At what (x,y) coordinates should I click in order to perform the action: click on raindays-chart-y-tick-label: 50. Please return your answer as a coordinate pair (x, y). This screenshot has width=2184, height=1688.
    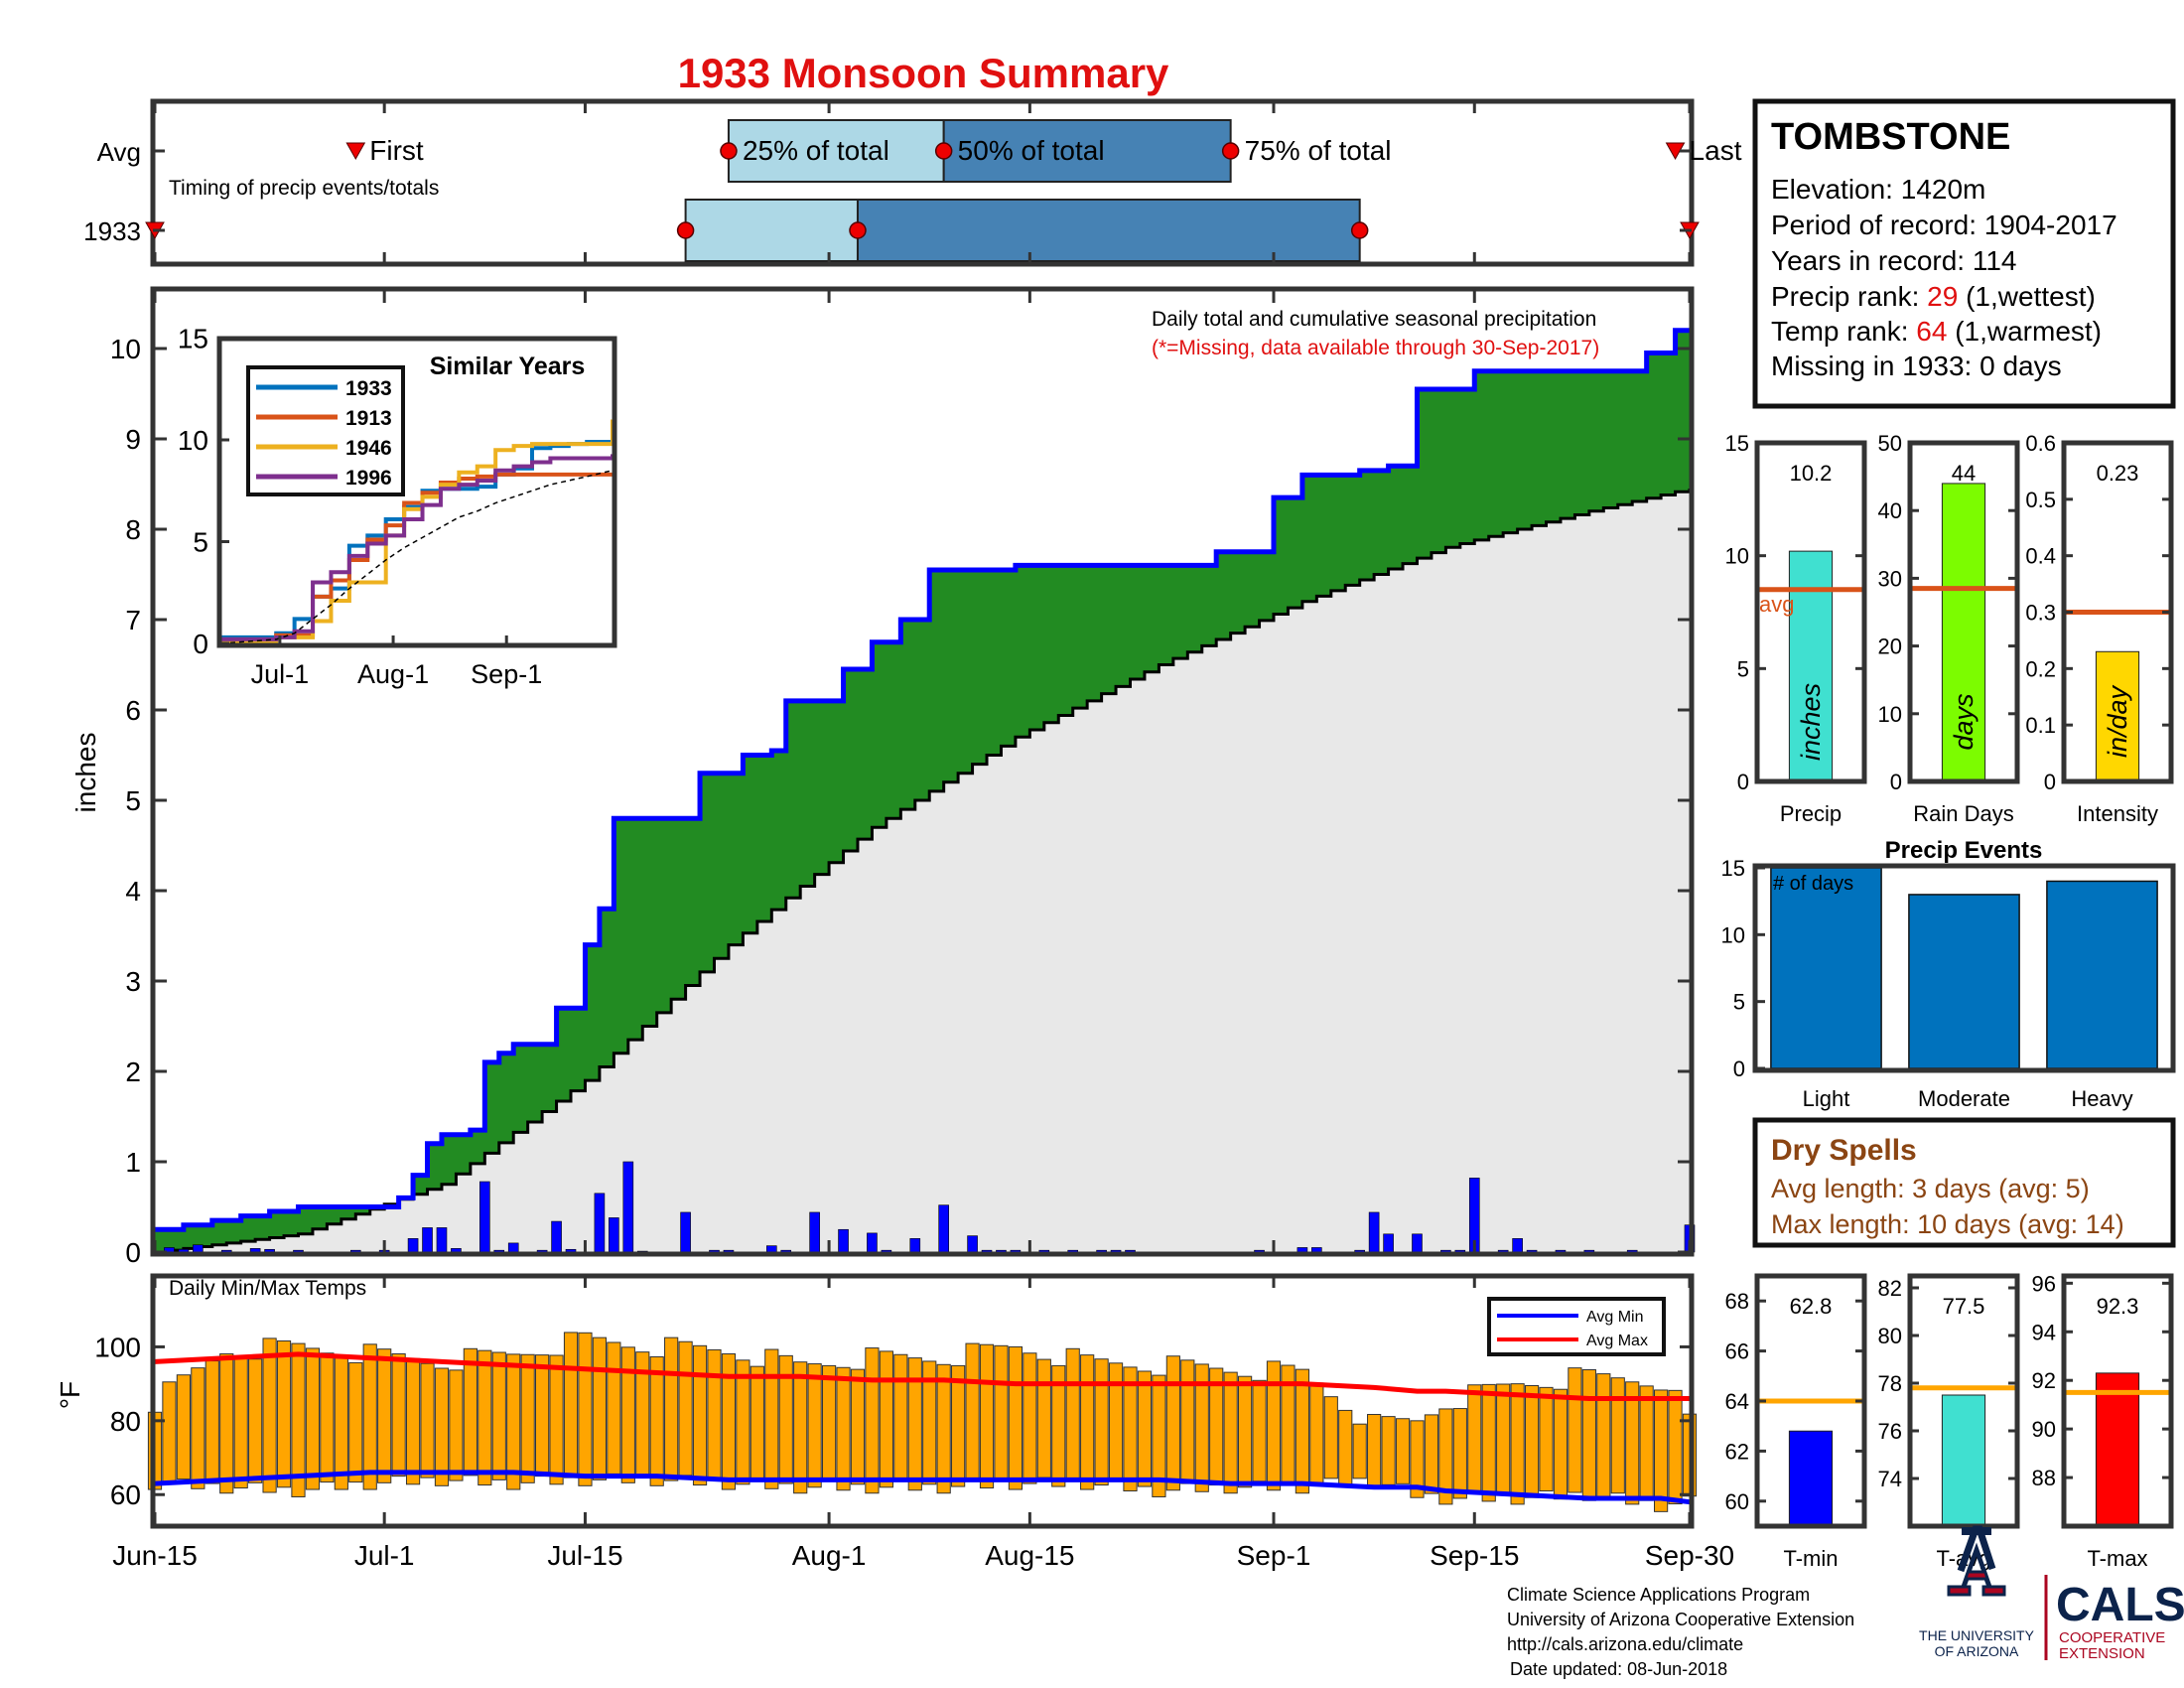
    Looking at the image, I should click on (1890, 443).